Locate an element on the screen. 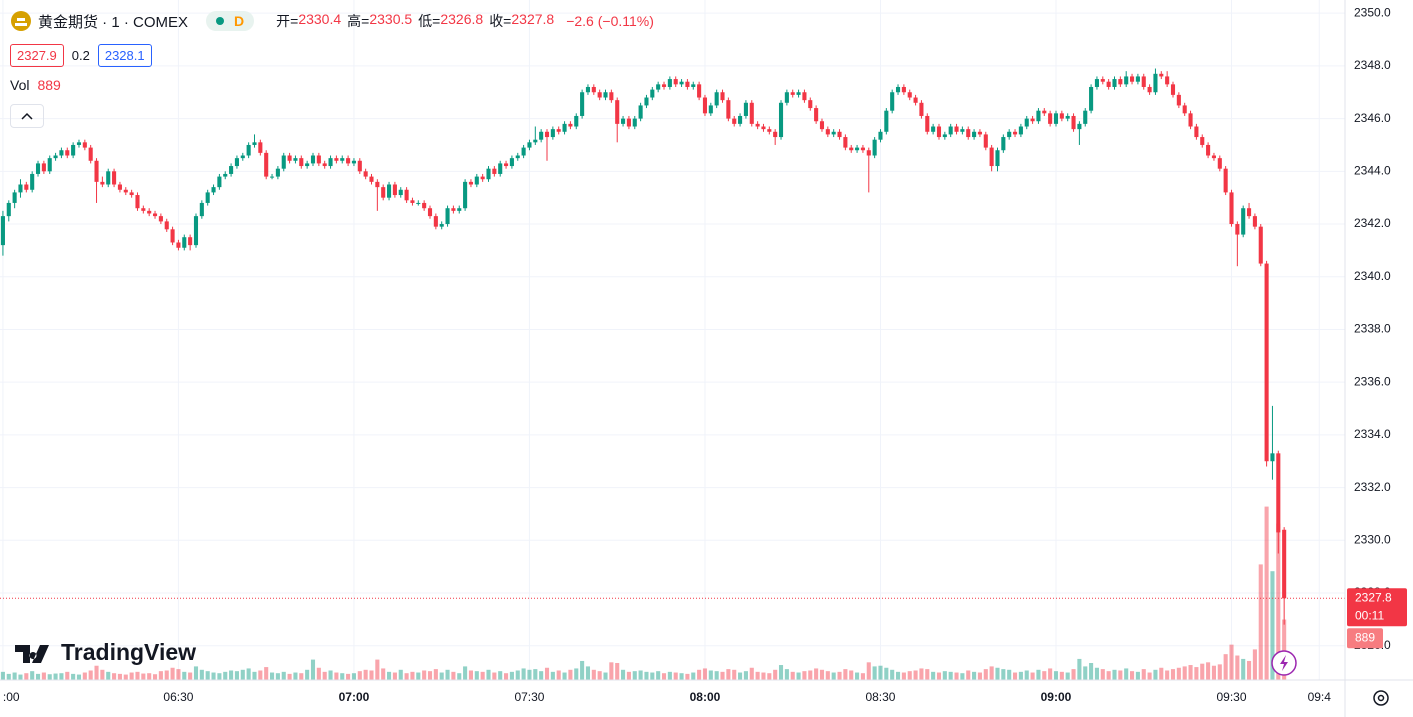 This screenshot has height=717, width=1413. collapse-button is located at coordinates (27, 116).